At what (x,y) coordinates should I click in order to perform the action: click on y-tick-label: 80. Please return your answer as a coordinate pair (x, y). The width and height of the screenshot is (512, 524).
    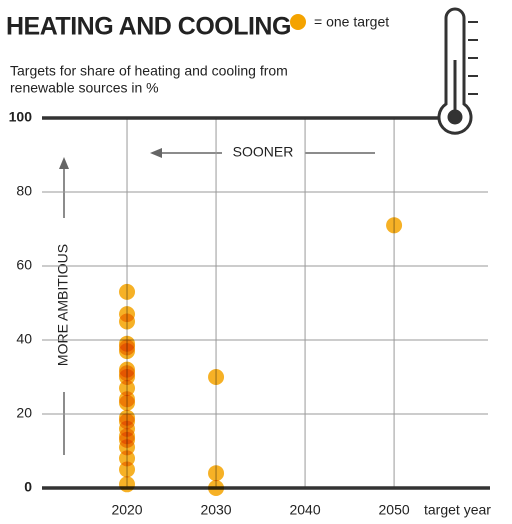
    Looking at the image, I should click on (24, 191).